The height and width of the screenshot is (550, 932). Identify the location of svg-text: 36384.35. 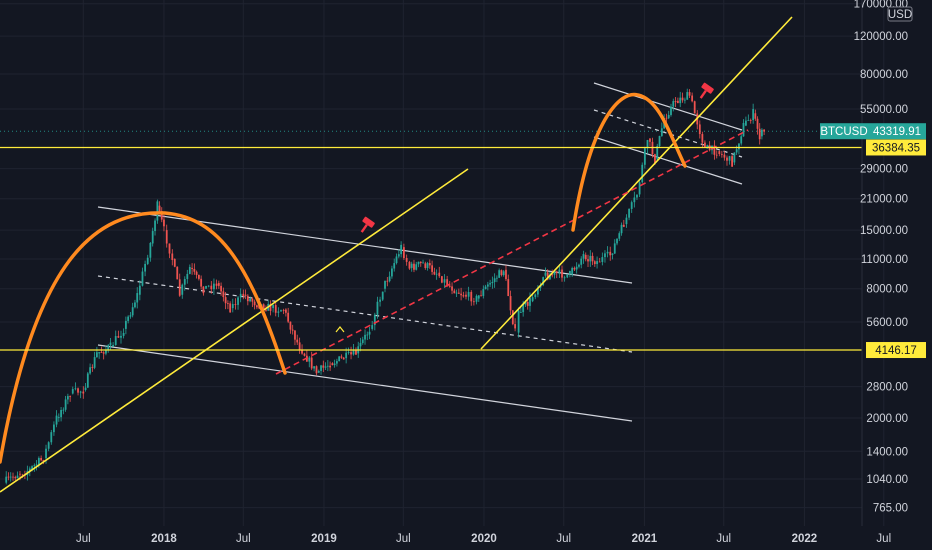
(896, 148).